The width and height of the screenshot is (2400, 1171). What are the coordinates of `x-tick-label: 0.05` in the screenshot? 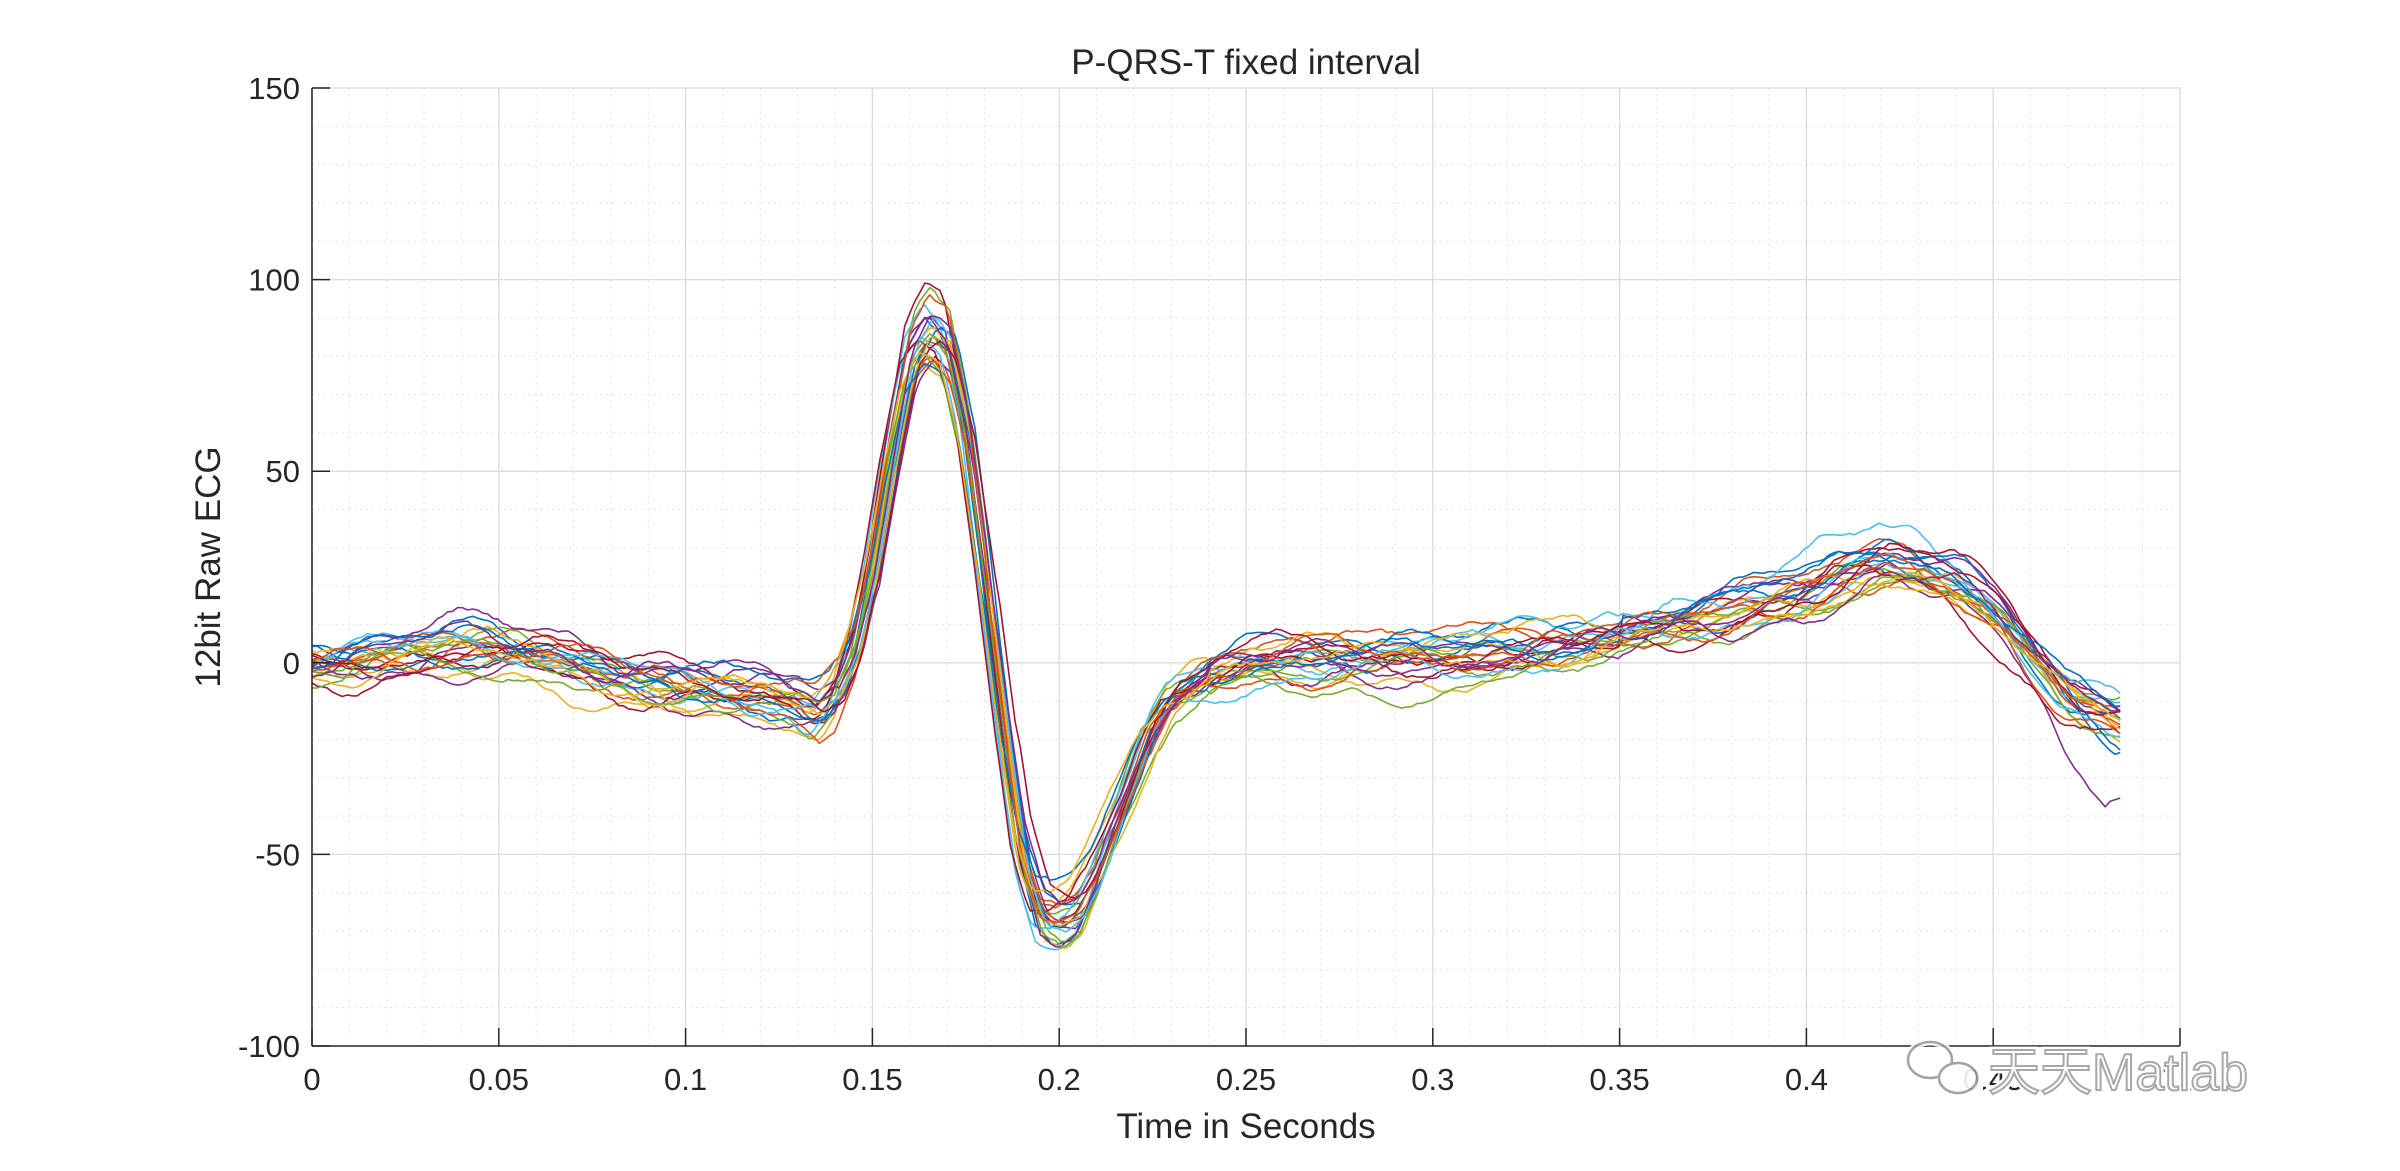 It's located at (499, 1079).